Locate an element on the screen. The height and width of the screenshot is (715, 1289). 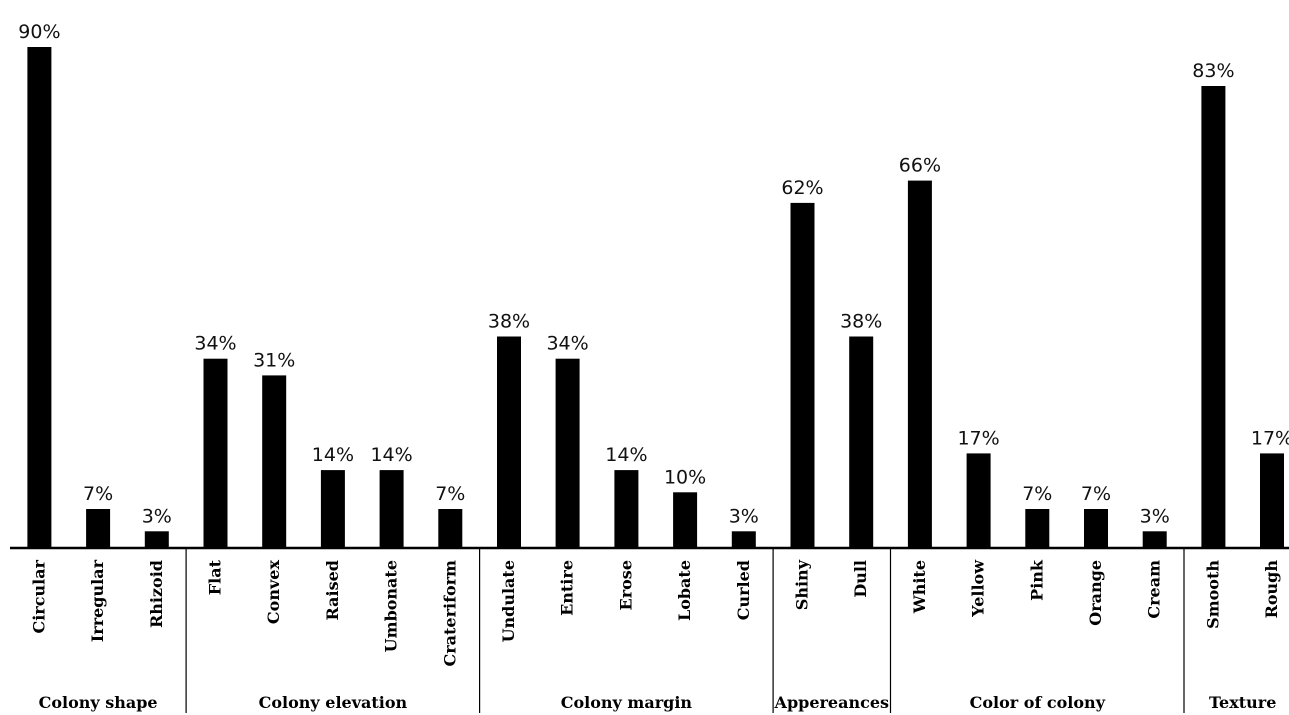
value-label-yellow: 17% is located at coordinates (978, 438).